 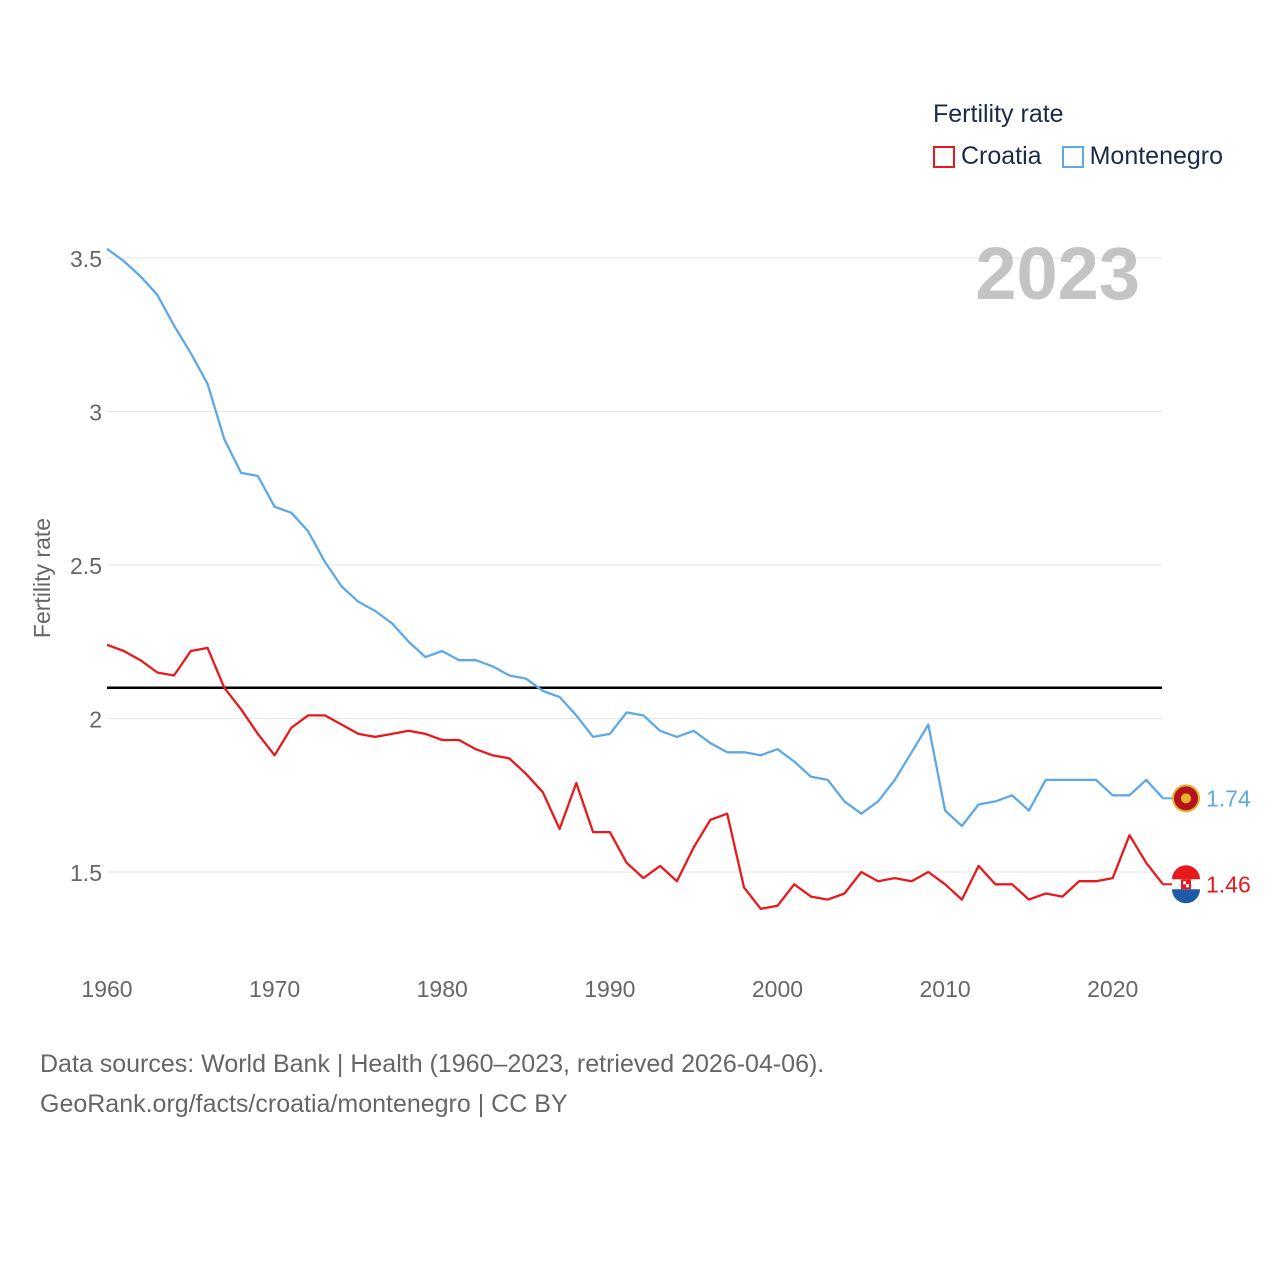 I want to click on flag-montenegro-icon, so click(x=1186, y=798).